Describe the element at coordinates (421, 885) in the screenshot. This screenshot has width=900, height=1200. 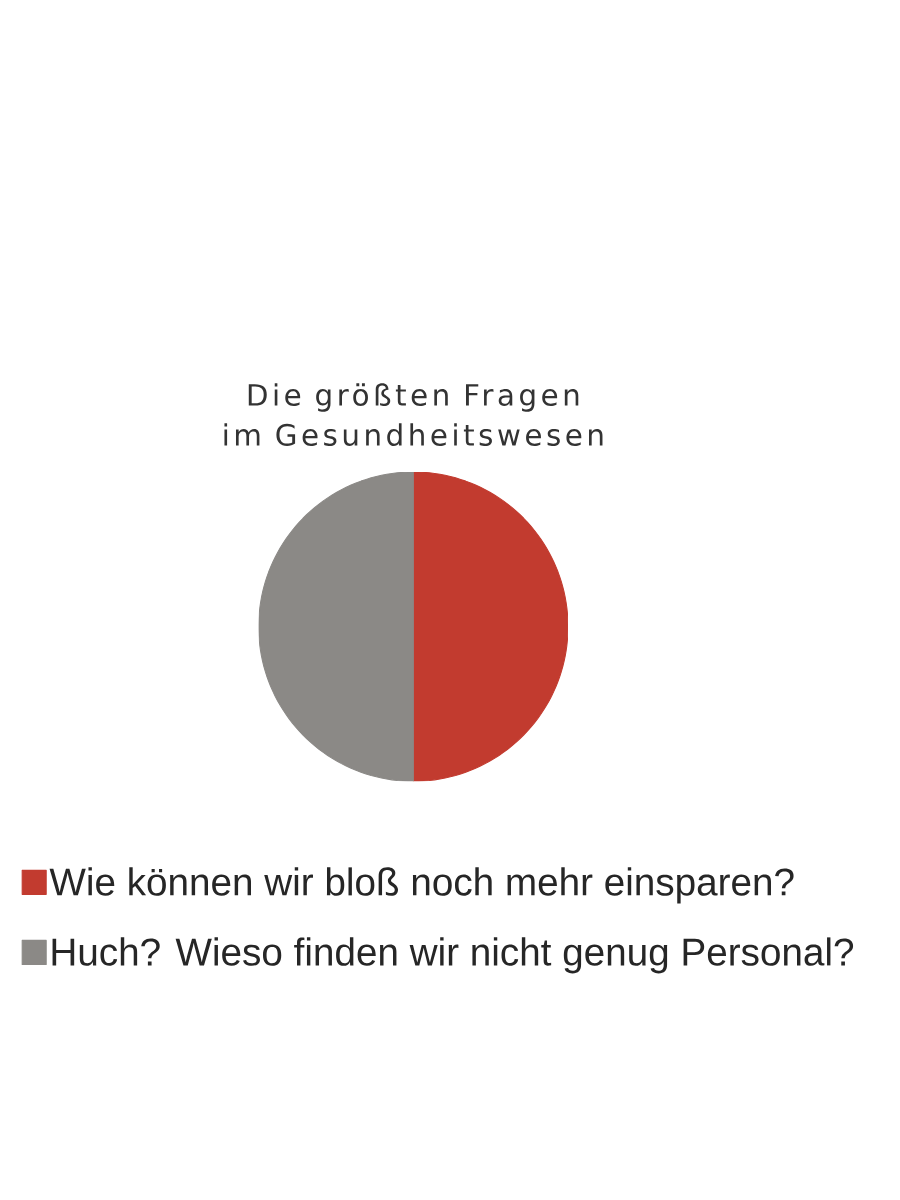
I see `legend-label: Wie können wir bloß noch mehr einsparen?` at that location.